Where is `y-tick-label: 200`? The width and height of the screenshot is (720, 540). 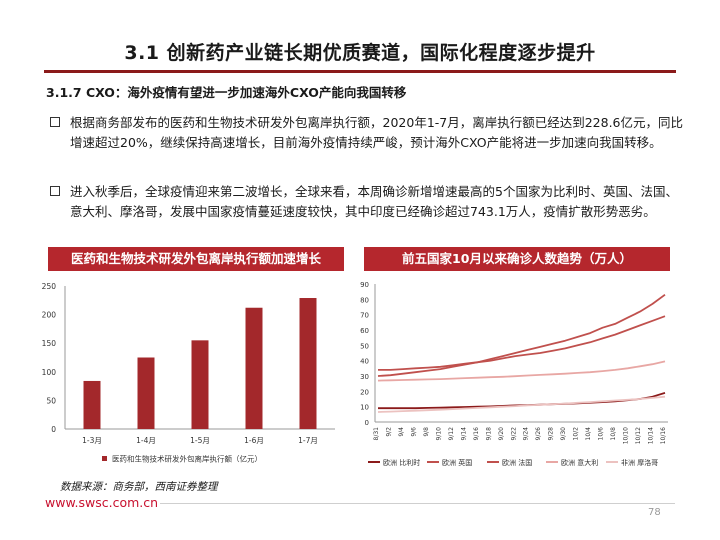
y-tick-label: 200 is located at coordinates (49, 315).